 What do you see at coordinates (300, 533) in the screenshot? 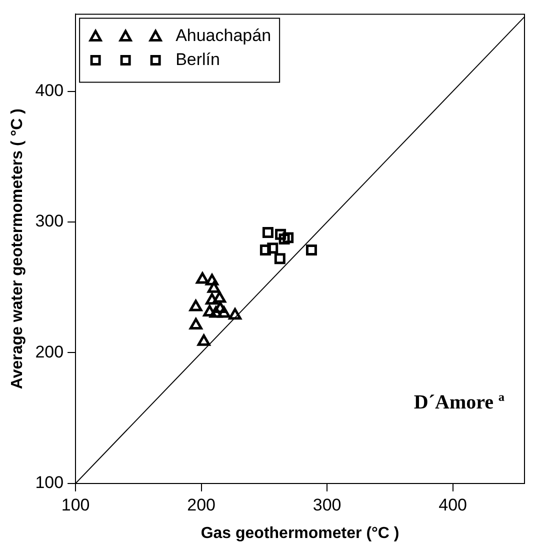
I see `x-axis-title: Gas geothermometer (°C )` at bounding box center [300, 533].